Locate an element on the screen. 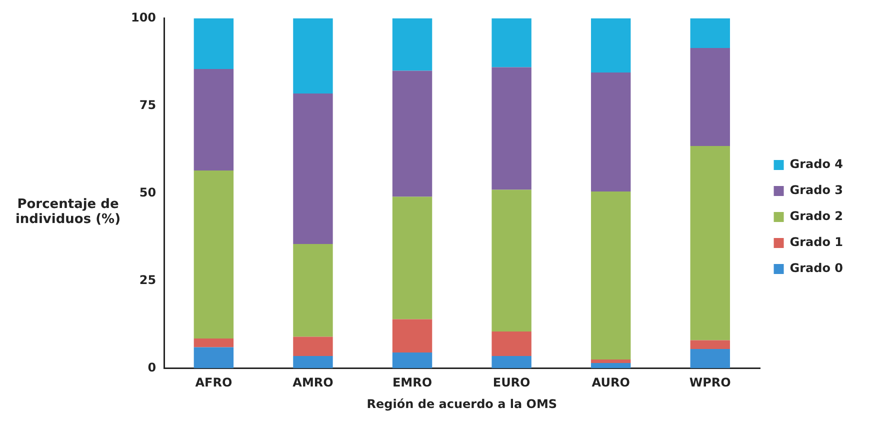  y-tick-label: 50 is located at coordinates (147, 192).